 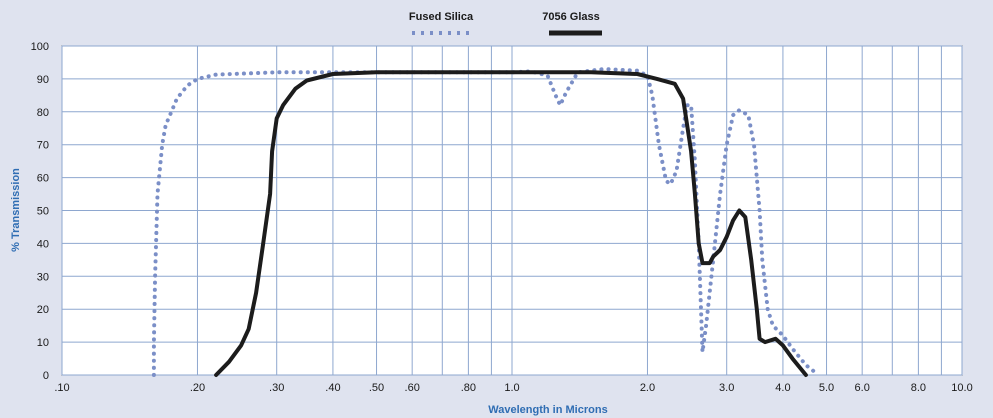 What do you see at coordinates (332, 388) in the screenshot?
I see `x-tick-label: .40` at bounding box center [332, 388].